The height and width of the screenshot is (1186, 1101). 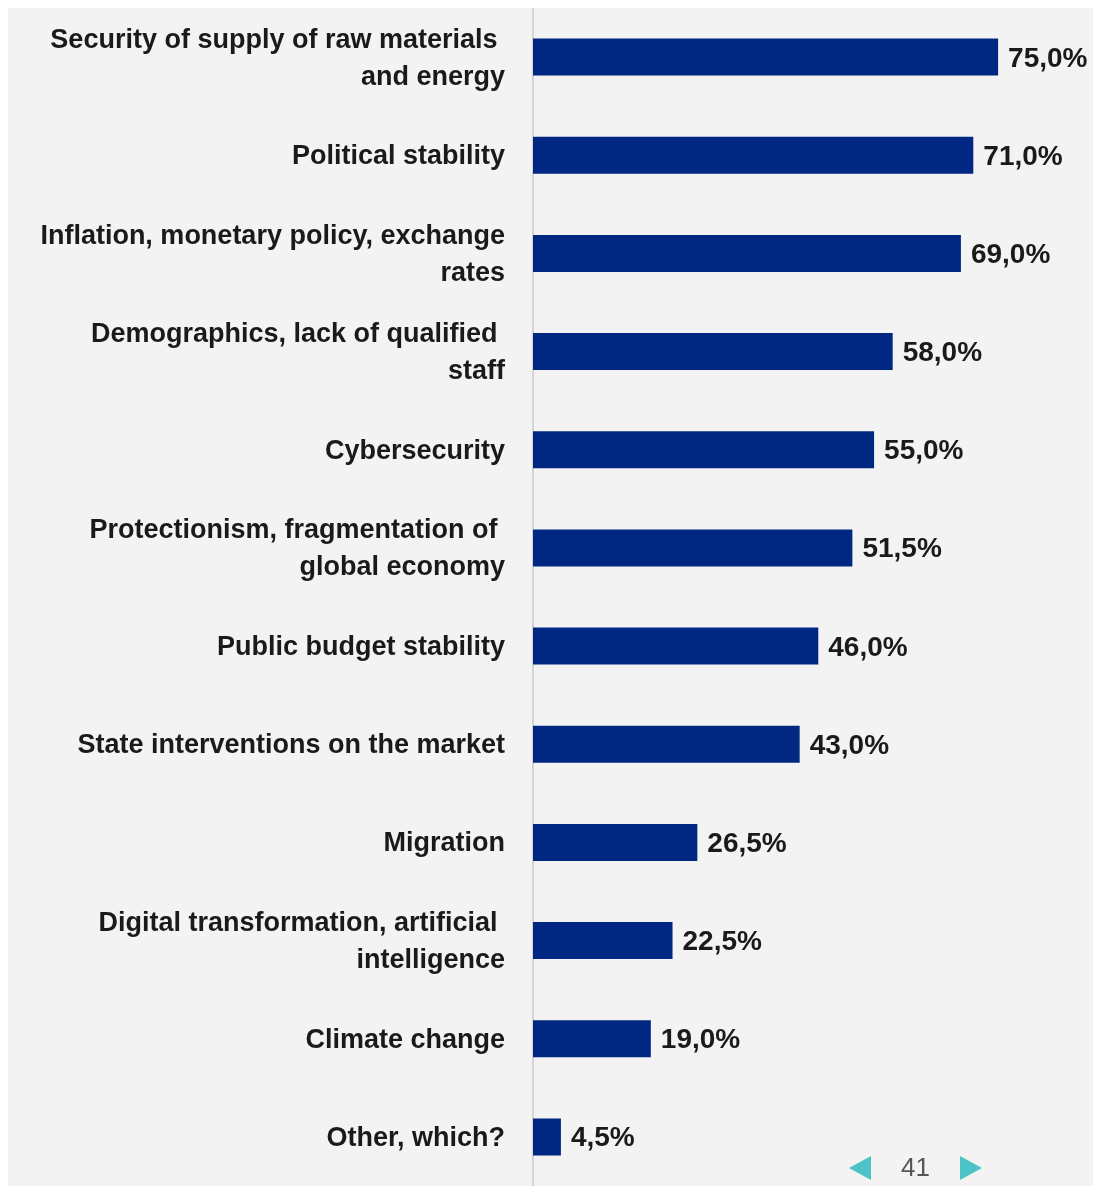 What do you see at coordinates (291, 744) in the screenshot?
I see `y-tick-label: State interventions on the market` at bounding box center [291, 744].